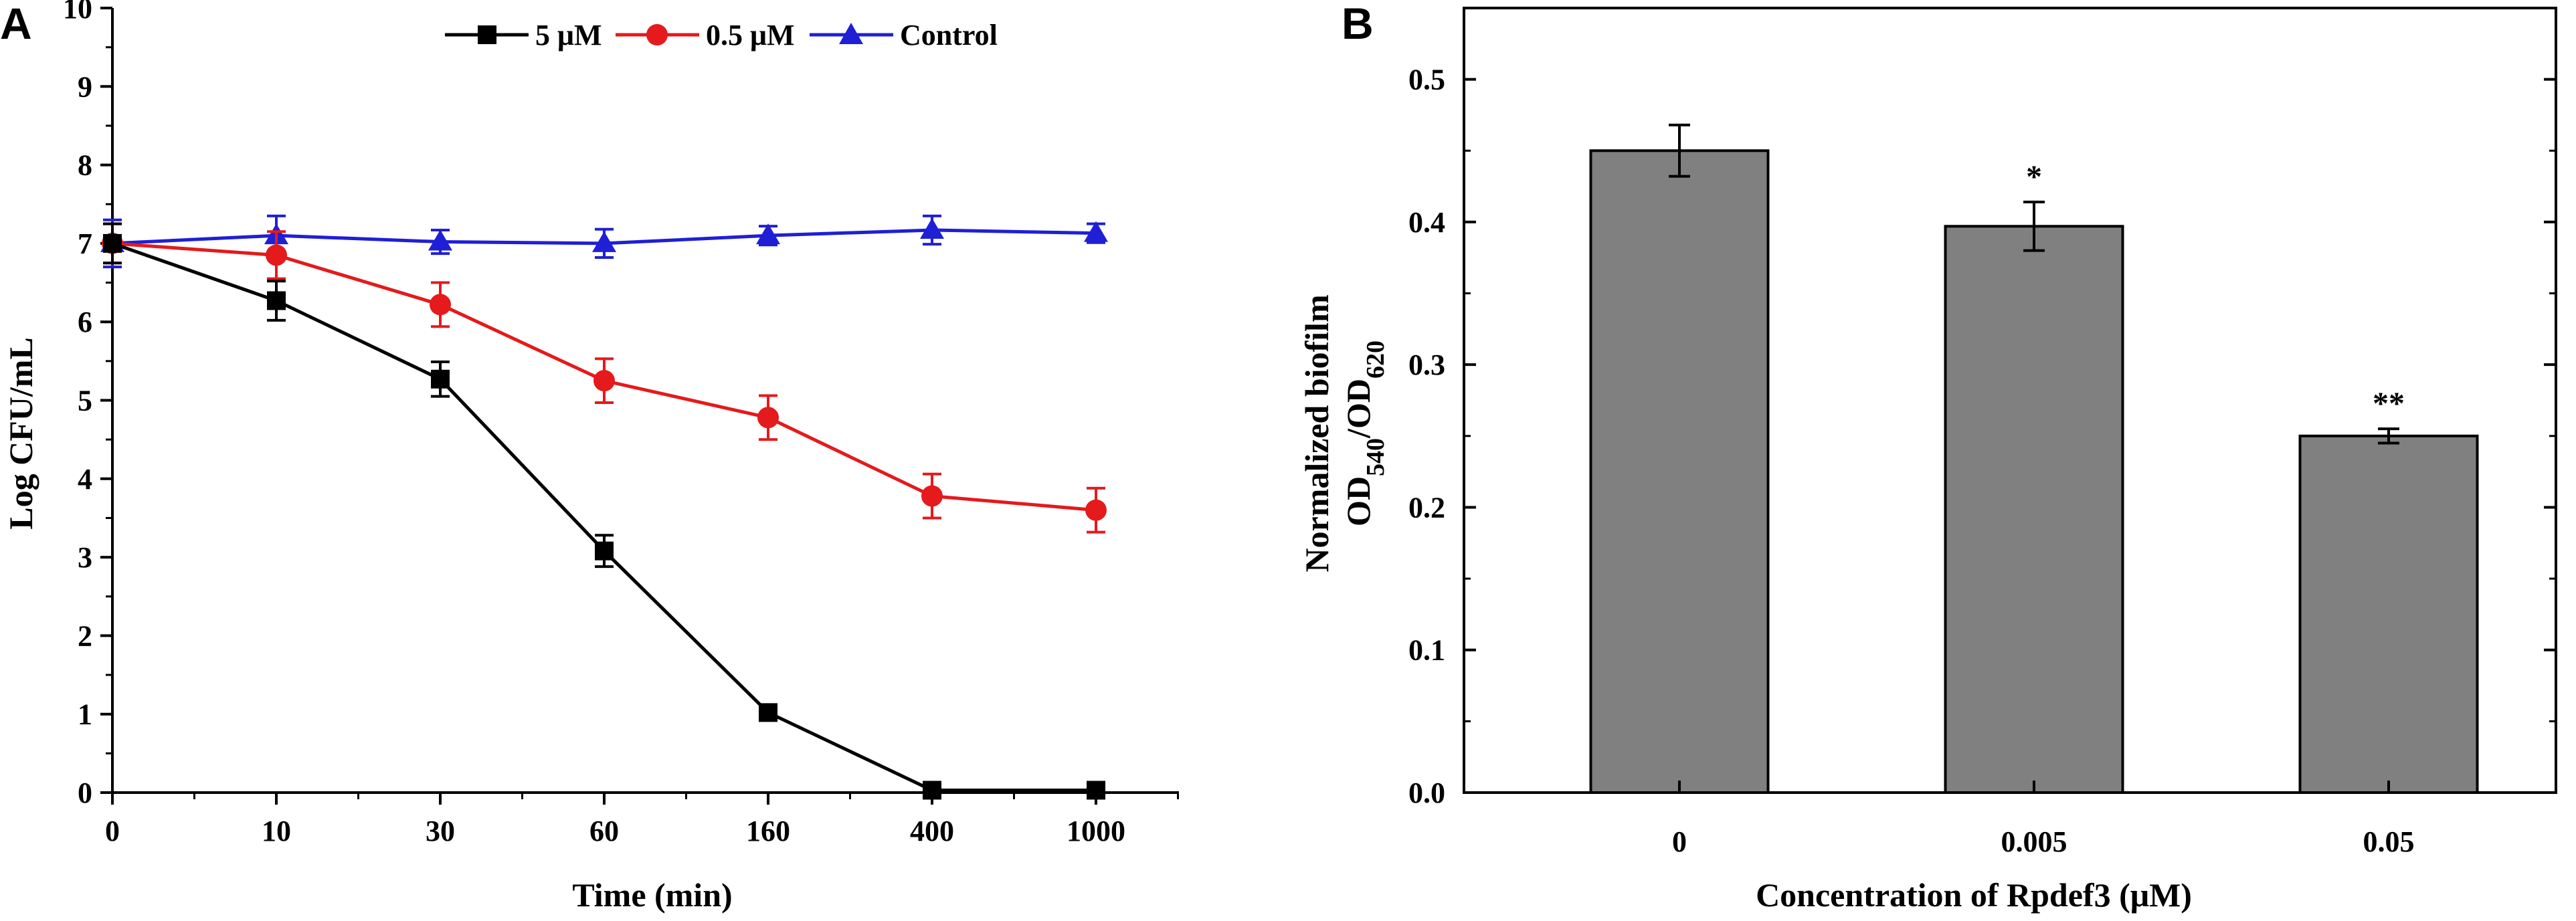  I want to click on panel-a-x-tick-label: 0, so click(112, 831).